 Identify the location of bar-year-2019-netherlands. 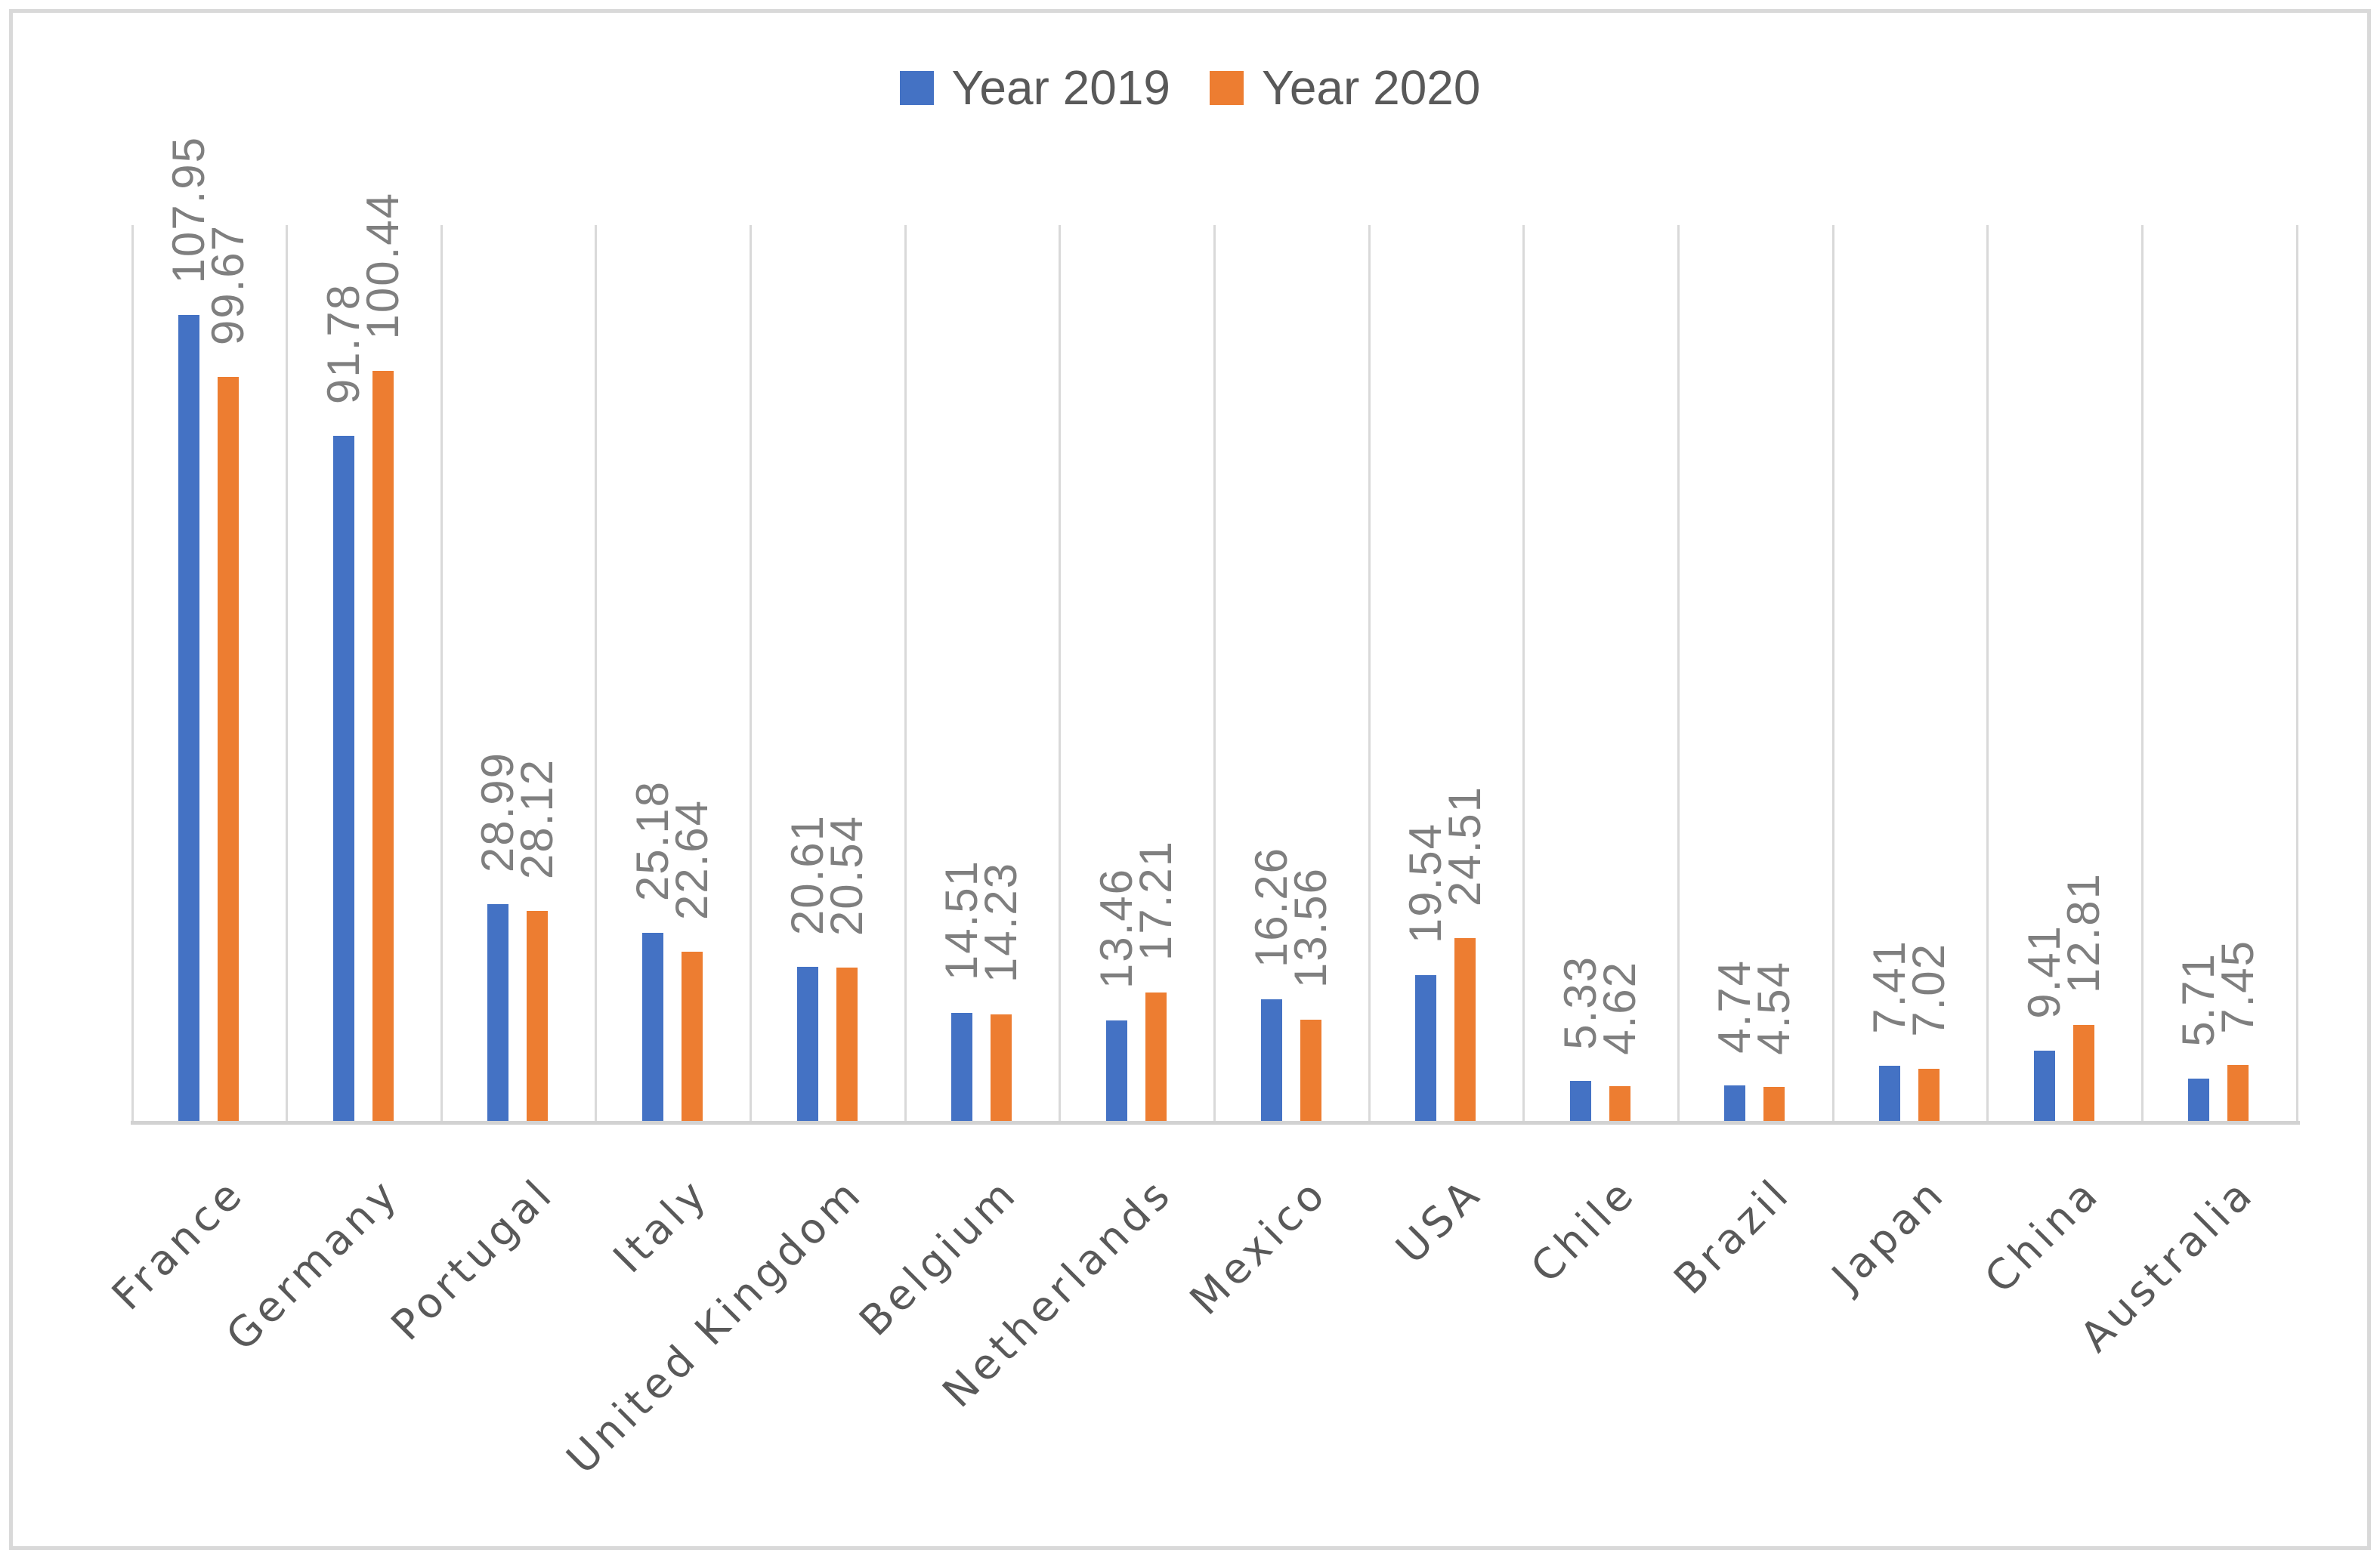
(1116, 1070).